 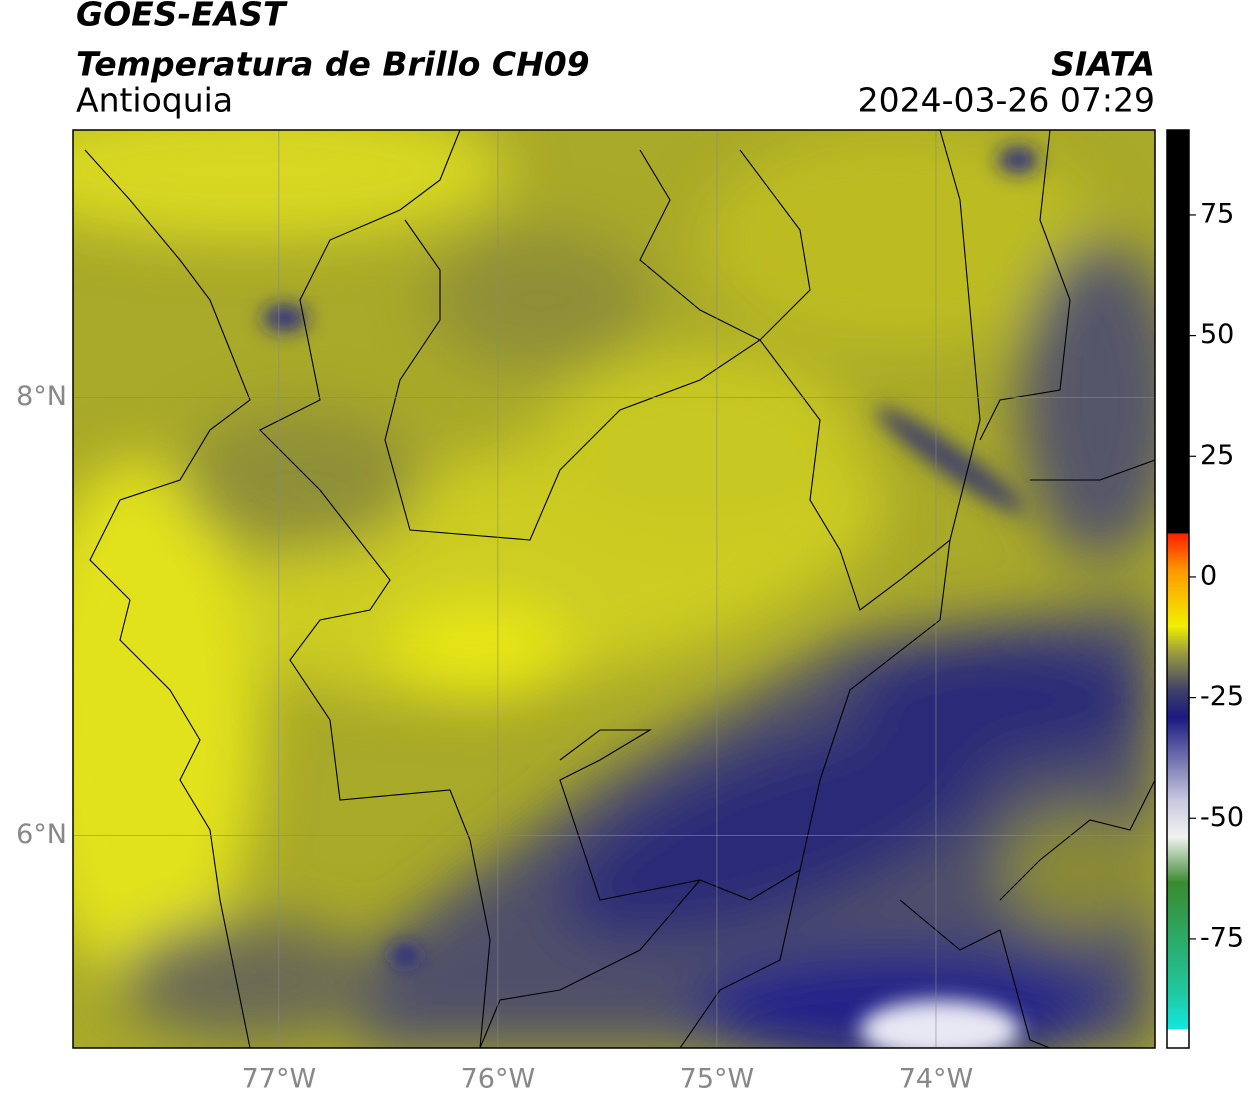 I want to click on colorbar-tick-label: -75, so click(x=1222, y=937).